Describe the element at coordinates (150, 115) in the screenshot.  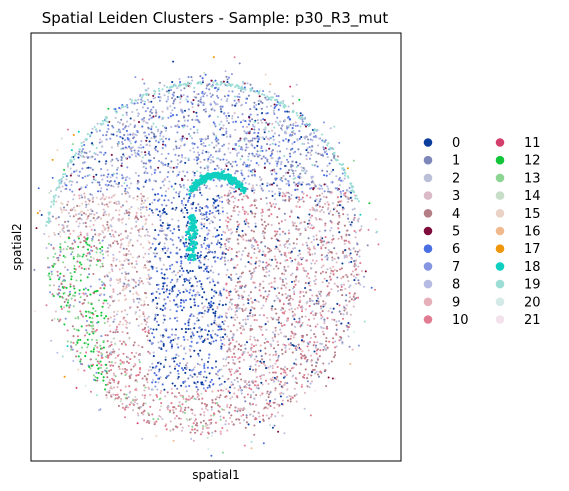
I see `scatter-point-cluster-1-1917` at that location.